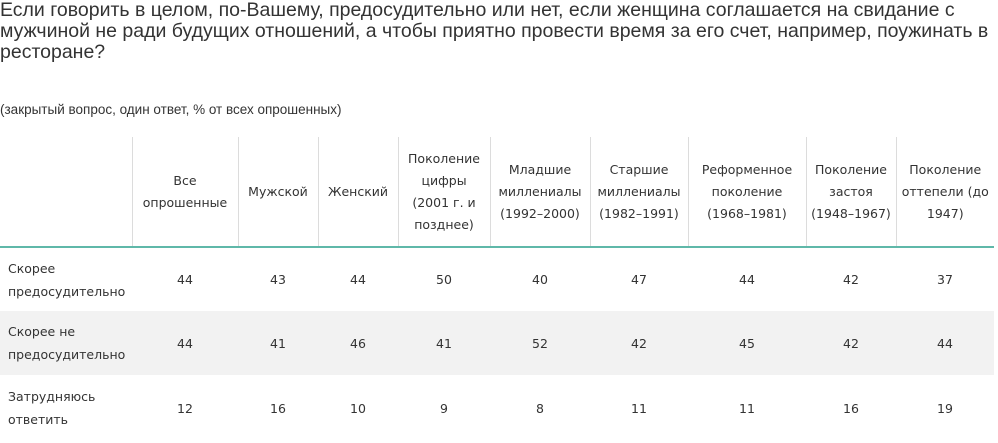 The height and width of the screenshot is (443, 998). What do you see at coordinates (66, 343) in the screenshot?
I see `row-label: Скорее не предосудительно` at bounding box center [66, 343].